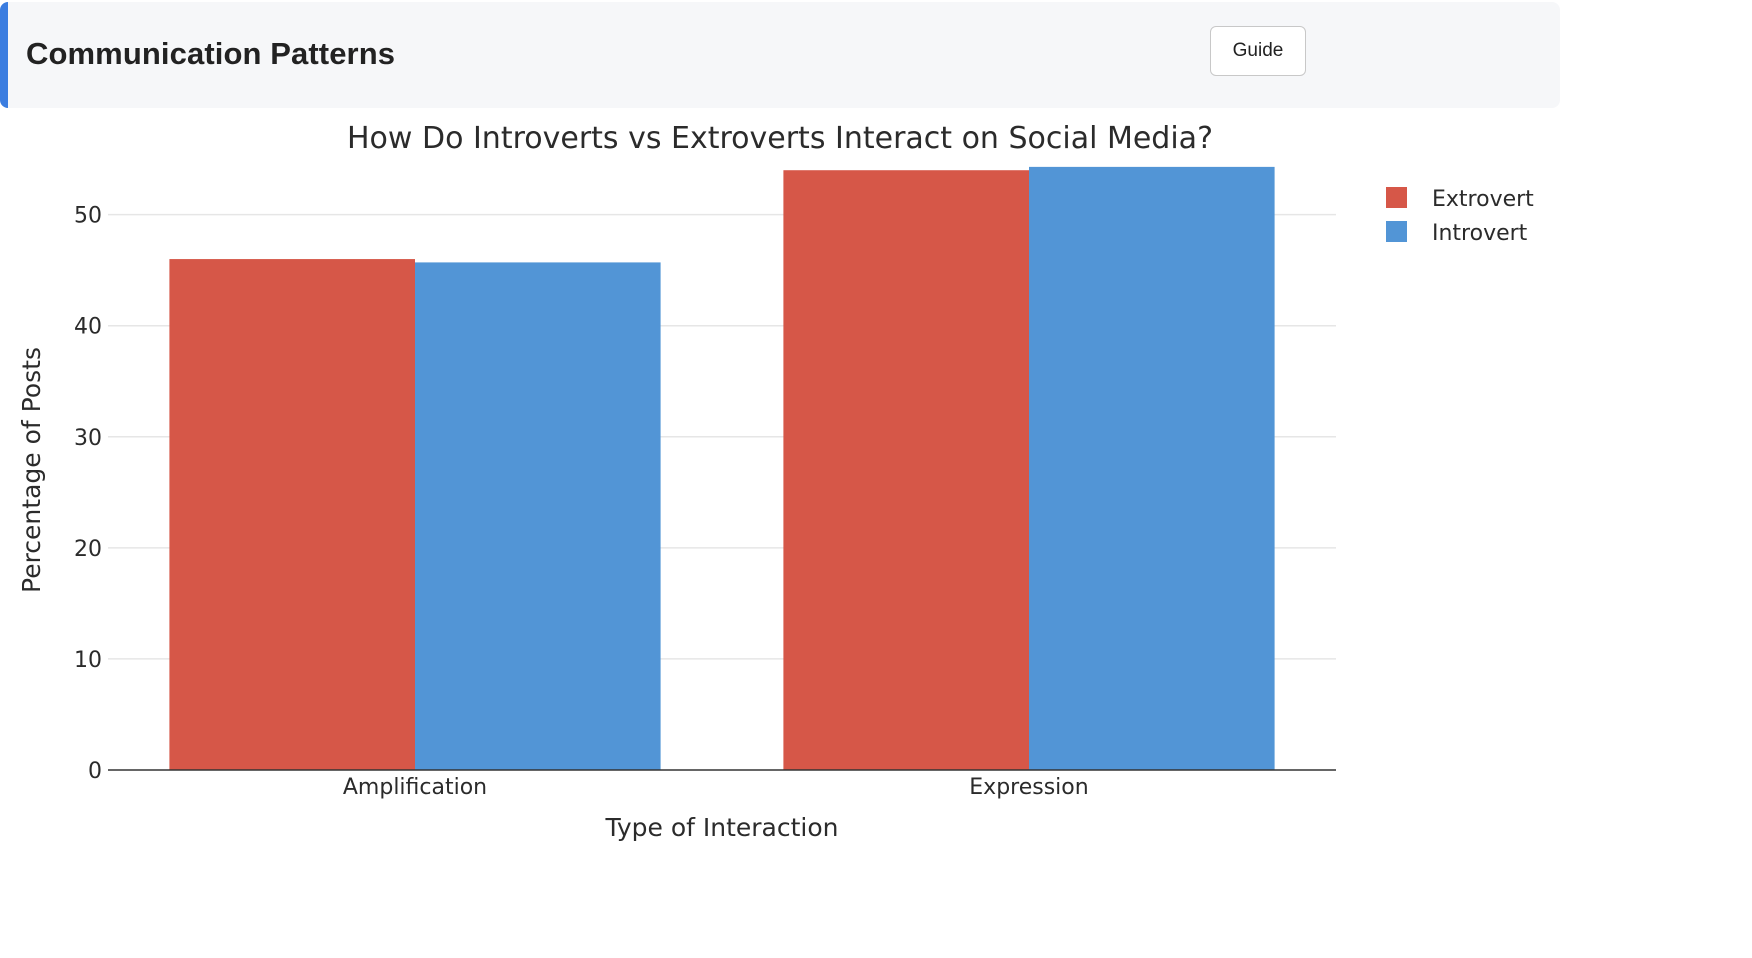 This screenshot has height=958, width=1752. What do you see at coordinates (95, 771) in the screenshot?
I see `y-tick-label: 0` at bounding box center [95, 771].